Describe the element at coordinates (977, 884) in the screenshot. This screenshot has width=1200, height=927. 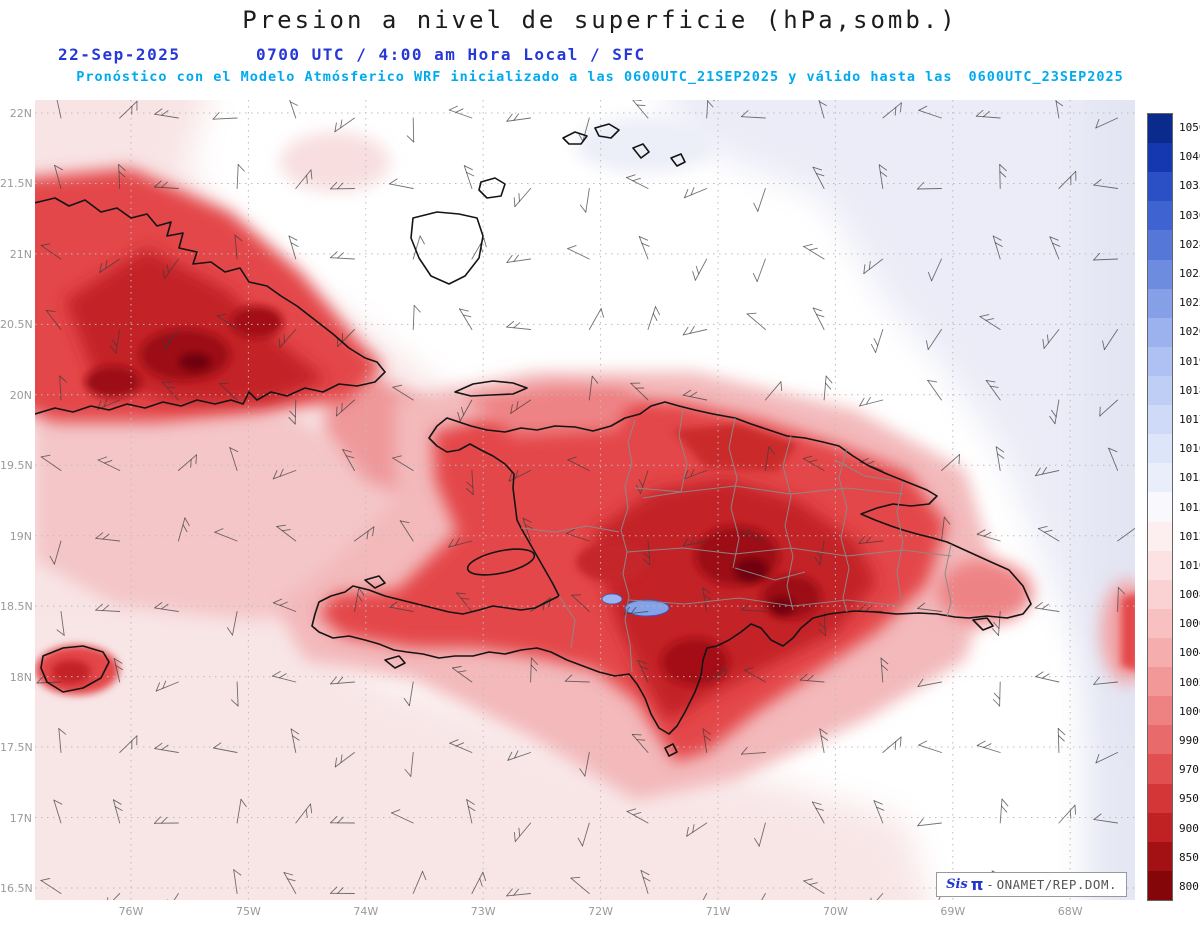
I see `pi-logo-icon: π` at that location.